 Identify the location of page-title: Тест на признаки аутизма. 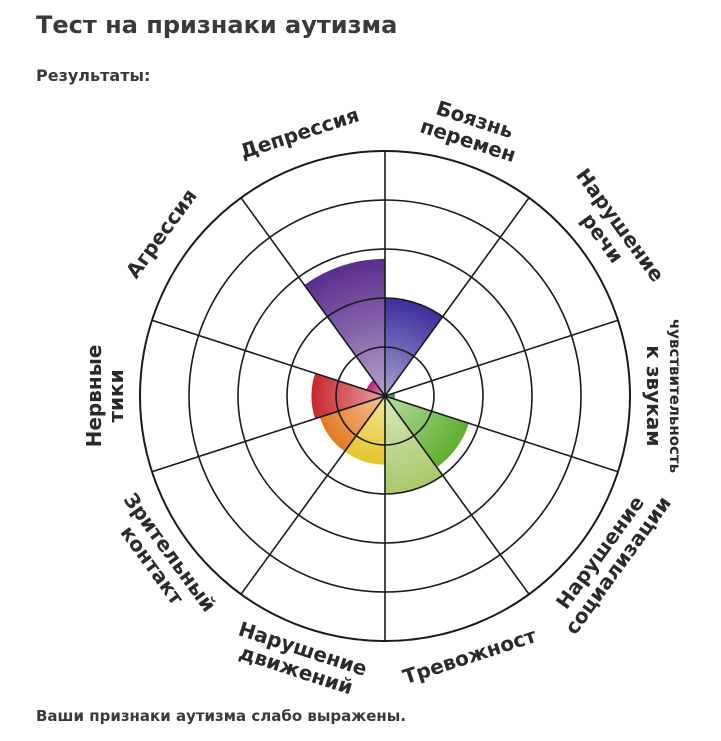
(217, 25).